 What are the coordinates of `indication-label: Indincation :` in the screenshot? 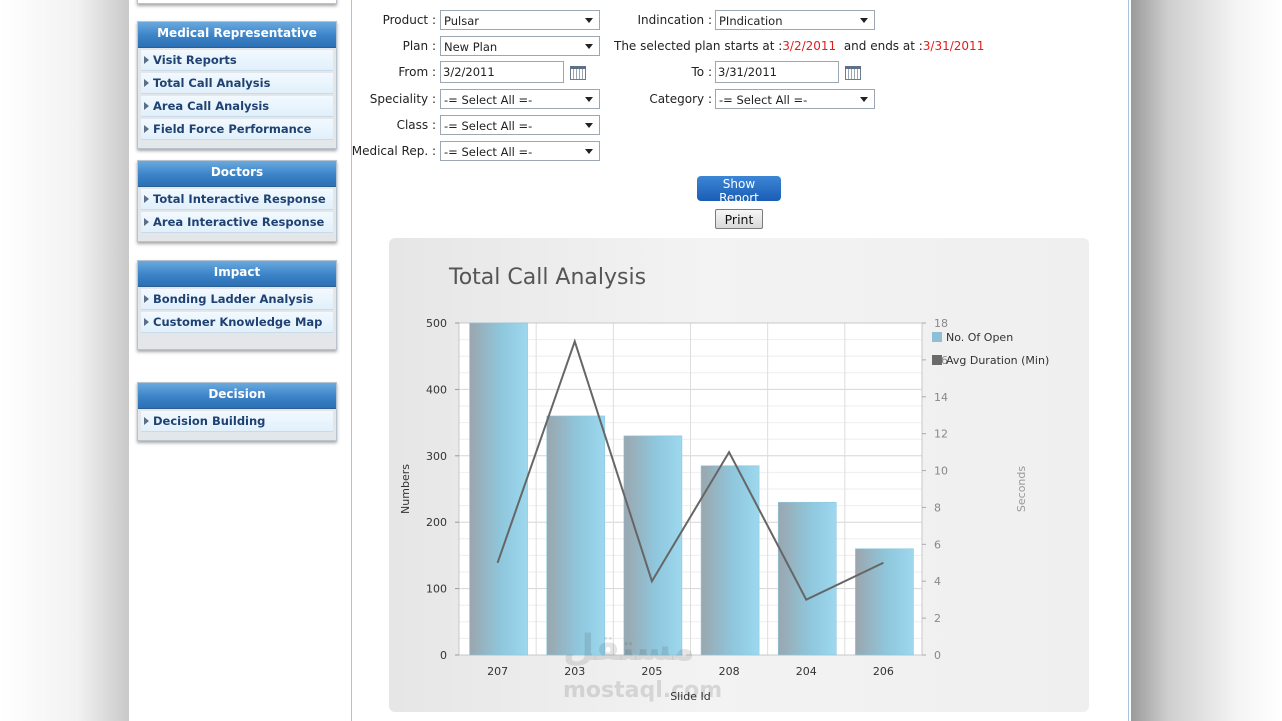 It's located at (675, 20).